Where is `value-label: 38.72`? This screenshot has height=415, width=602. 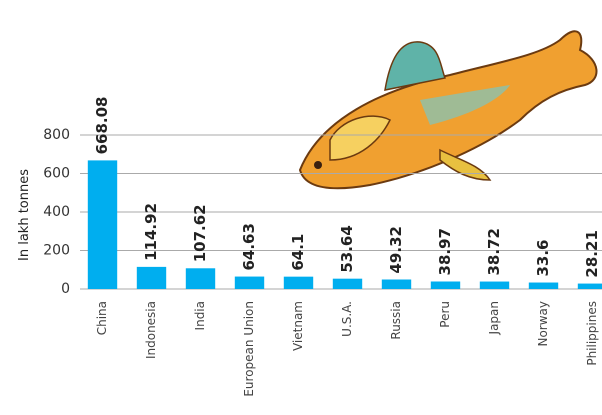 value-label: 38.72 is located at coordinates (494, 251).